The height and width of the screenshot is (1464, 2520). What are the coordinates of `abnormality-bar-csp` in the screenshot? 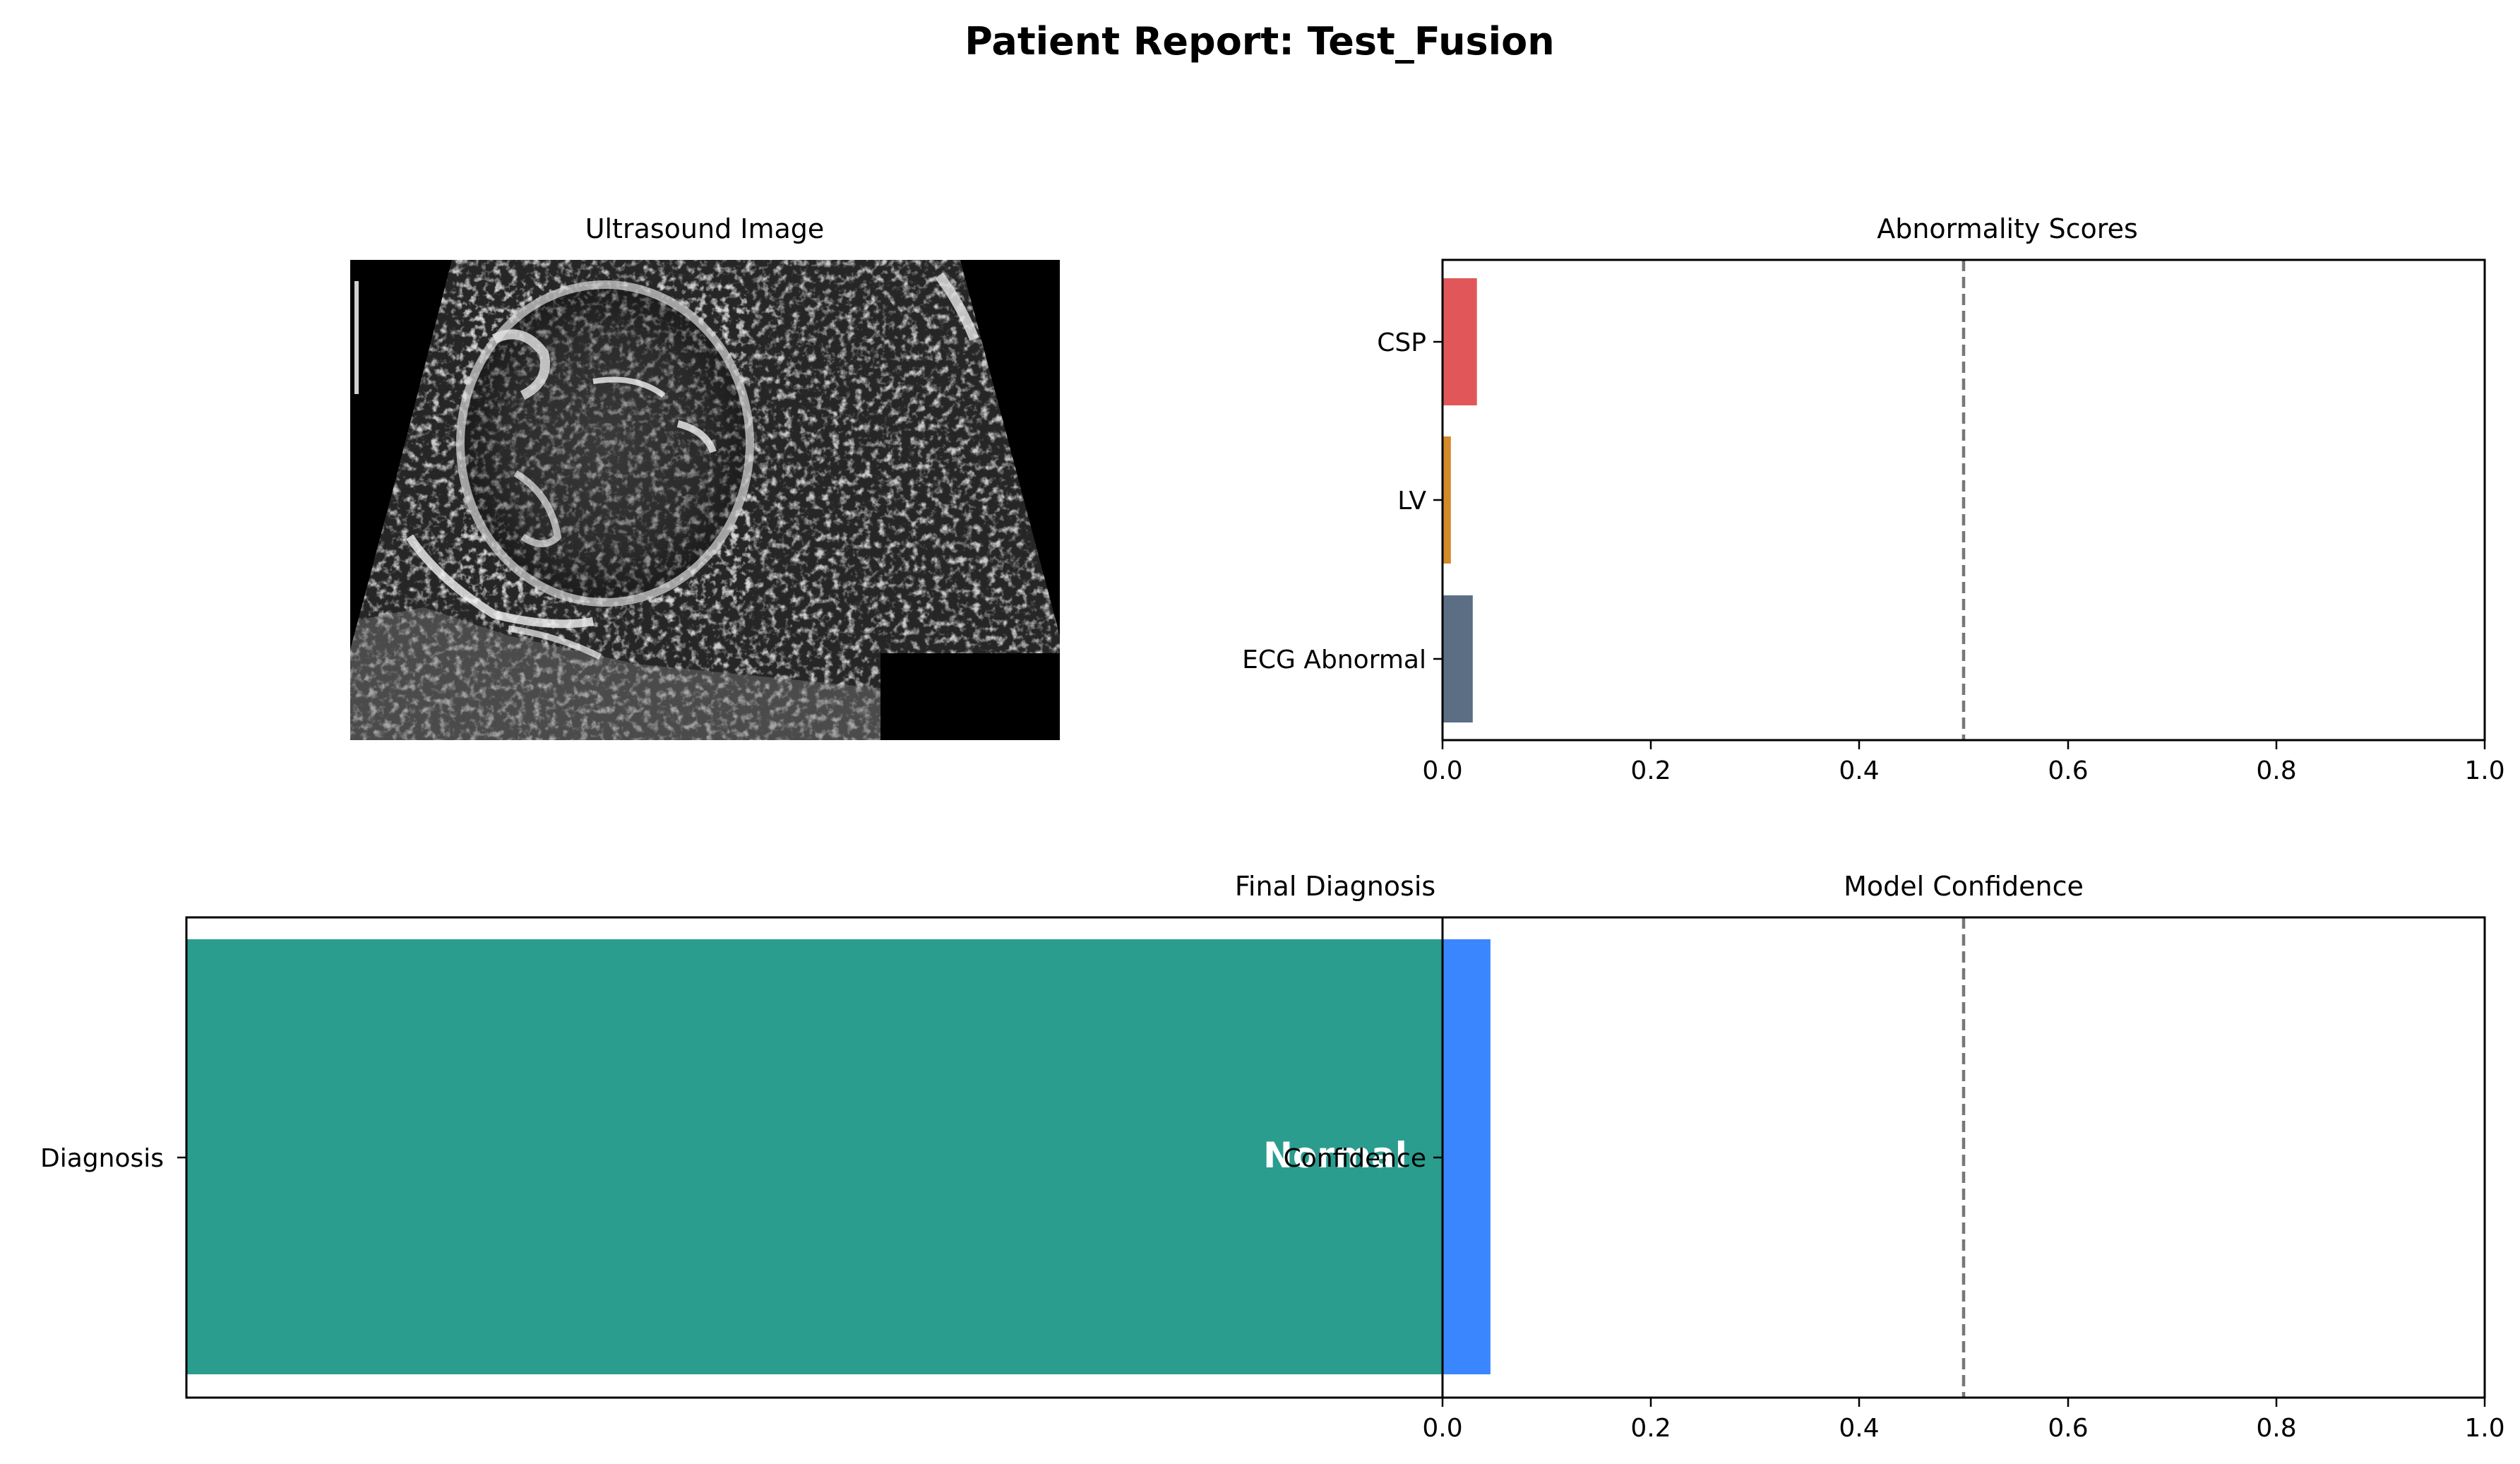 It's located at (1460, 341).